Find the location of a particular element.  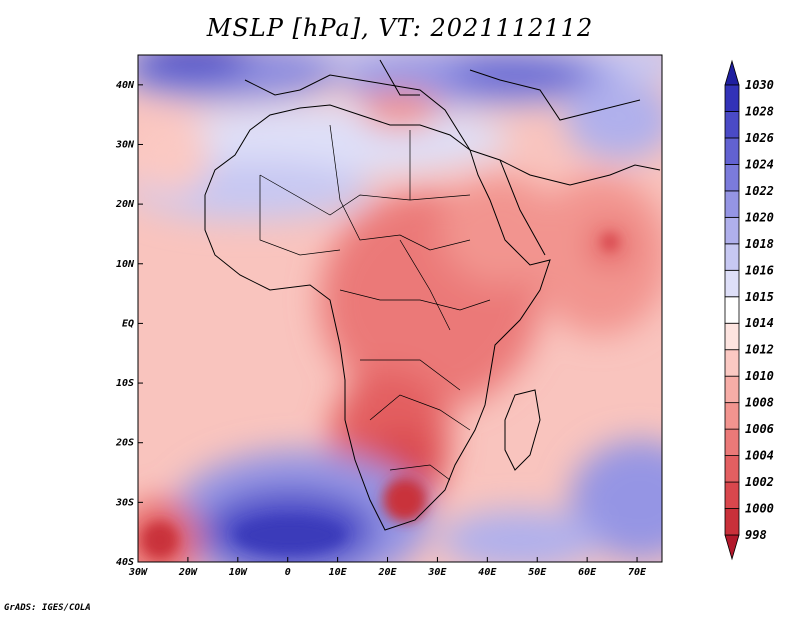

colorbar-label: 1012 is located at coordinates (759, 350).